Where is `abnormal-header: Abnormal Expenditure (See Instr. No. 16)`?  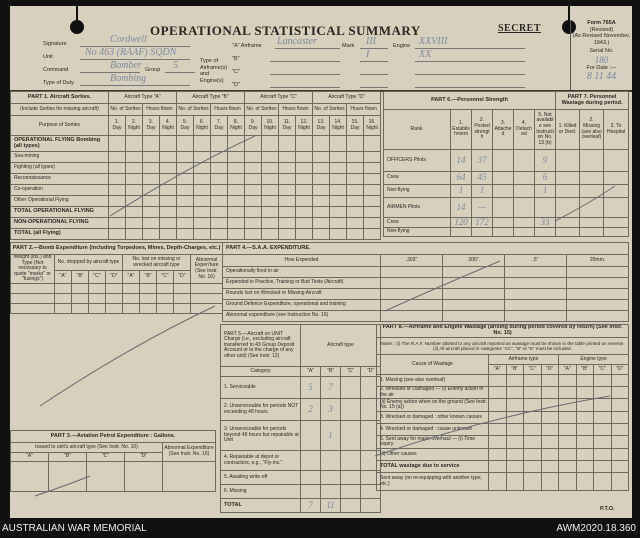 abnormal-header: Abnormal Expenditure (See Instr. No. 16) is located at coordinates (189, 452).